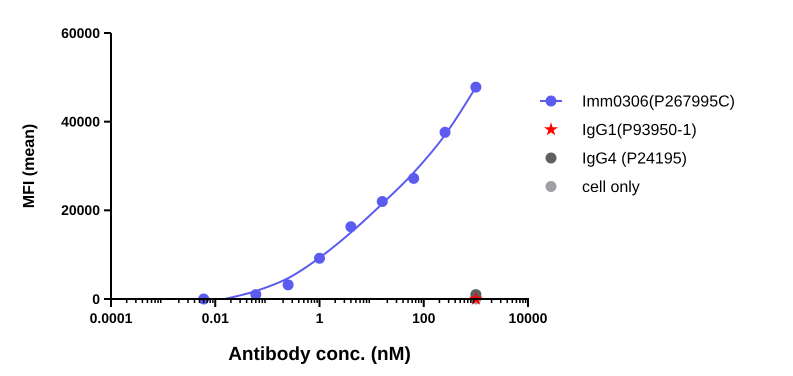  Describe the element at coordinates (319, 354) in the screenshot. I see `x-axis-title: Antibody conc. (nM)` at that location.